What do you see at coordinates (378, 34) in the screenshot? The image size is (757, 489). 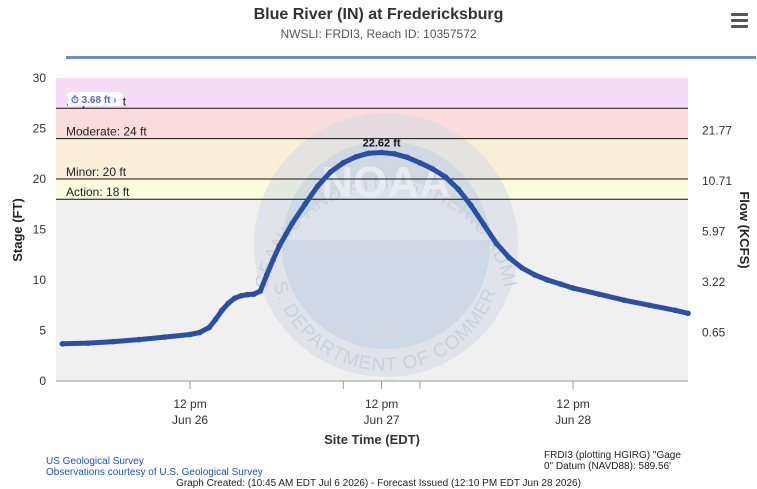 I see `chart-subtitle: NWSLI: FRDI3, Reach ID: 10357572` at bounding box center [378, 34].